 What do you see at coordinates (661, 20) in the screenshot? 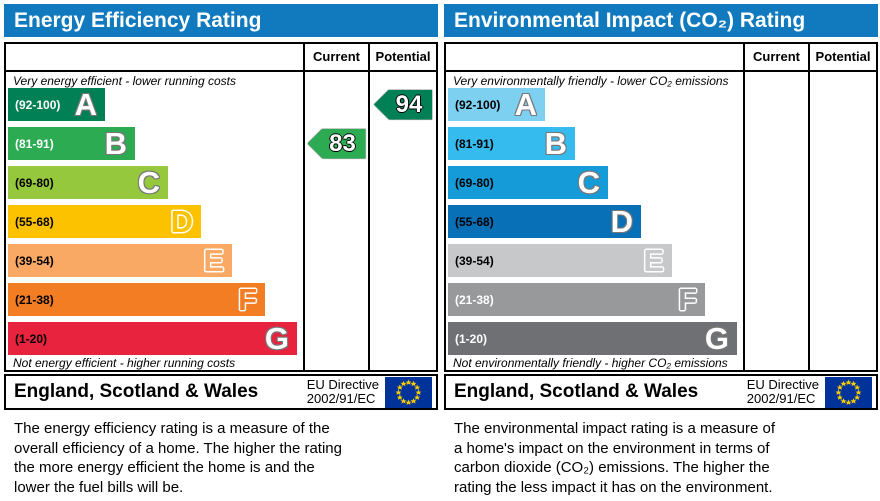
I see `panel-title-environmental: Environmental Impact (CO₂) Rating` at bounding box center [661, 20].